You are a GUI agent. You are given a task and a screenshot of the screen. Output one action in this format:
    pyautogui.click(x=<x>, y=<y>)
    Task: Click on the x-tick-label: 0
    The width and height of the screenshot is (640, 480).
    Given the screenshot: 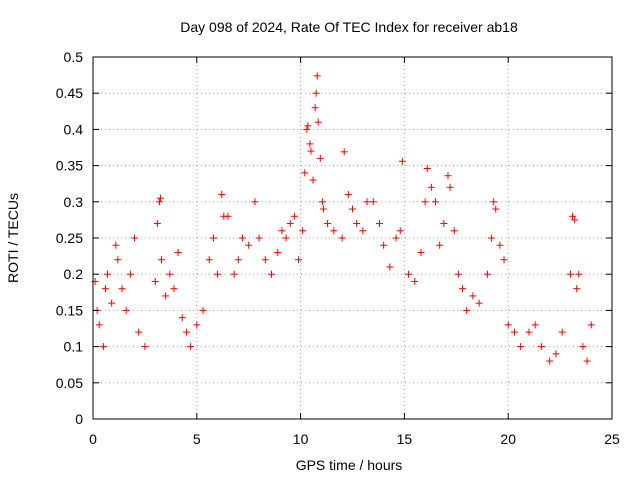 What is the action you would take?
    pyautogui.click(x=93, y=439)
    